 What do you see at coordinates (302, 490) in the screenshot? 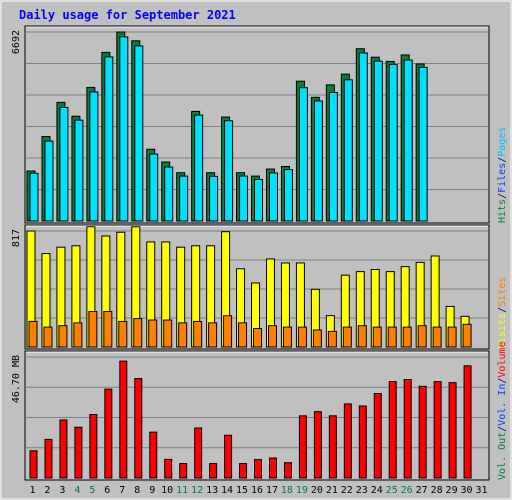
I see `x-tick-label: 19` at bounding box center [302, 490].